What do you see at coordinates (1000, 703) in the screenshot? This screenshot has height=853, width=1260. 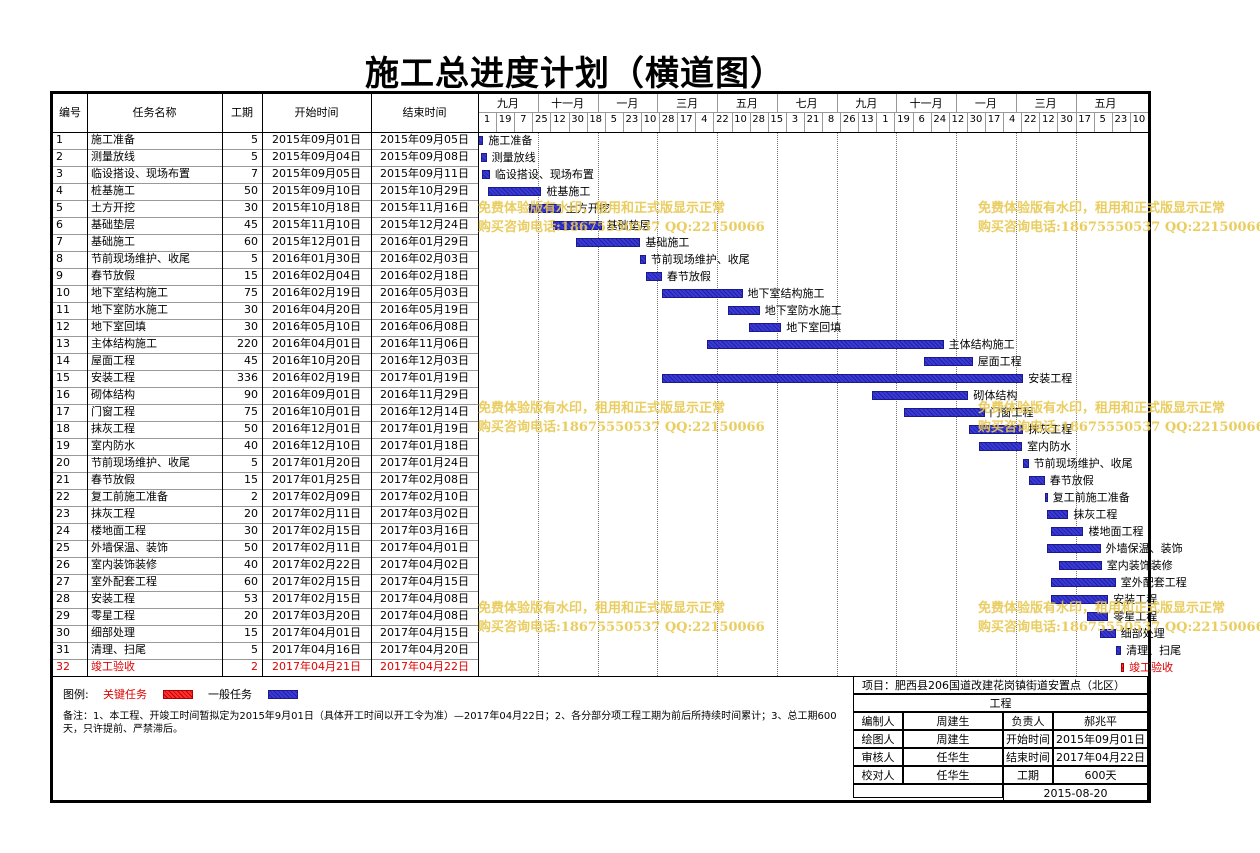 I see `project-suffix: 工程` at bounding box center [1000, 703].